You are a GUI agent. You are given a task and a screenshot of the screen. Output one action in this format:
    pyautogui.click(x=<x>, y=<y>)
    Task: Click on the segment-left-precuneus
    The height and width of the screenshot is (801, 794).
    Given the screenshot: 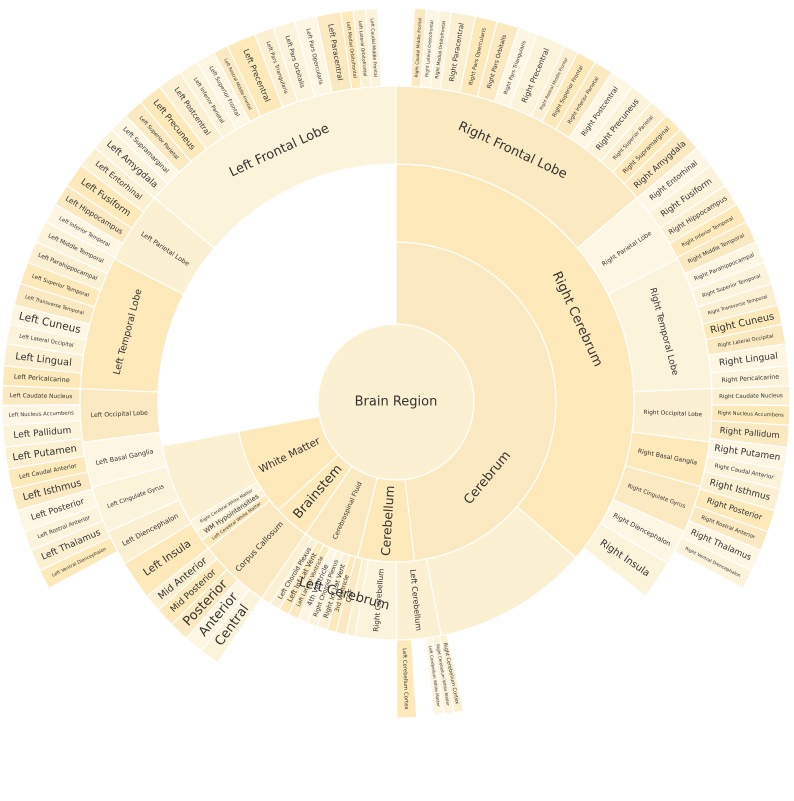 What is the action you would take?
    pyautogui.click(x=173, y=124)
    